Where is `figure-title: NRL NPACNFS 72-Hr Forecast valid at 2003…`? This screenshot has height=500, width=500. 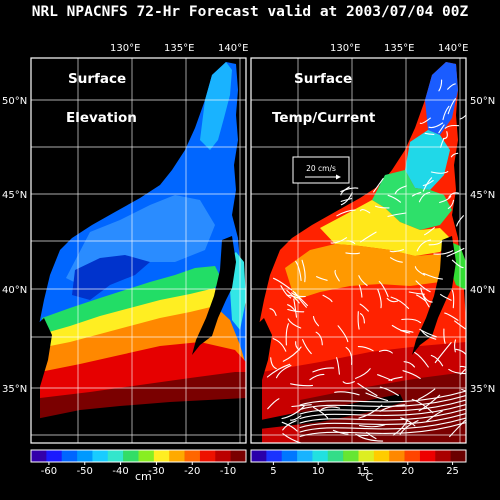
figure-title: NRL NPACNFS 72-Hr Forecast valid at 2003… is located at coordinates (250, 12).